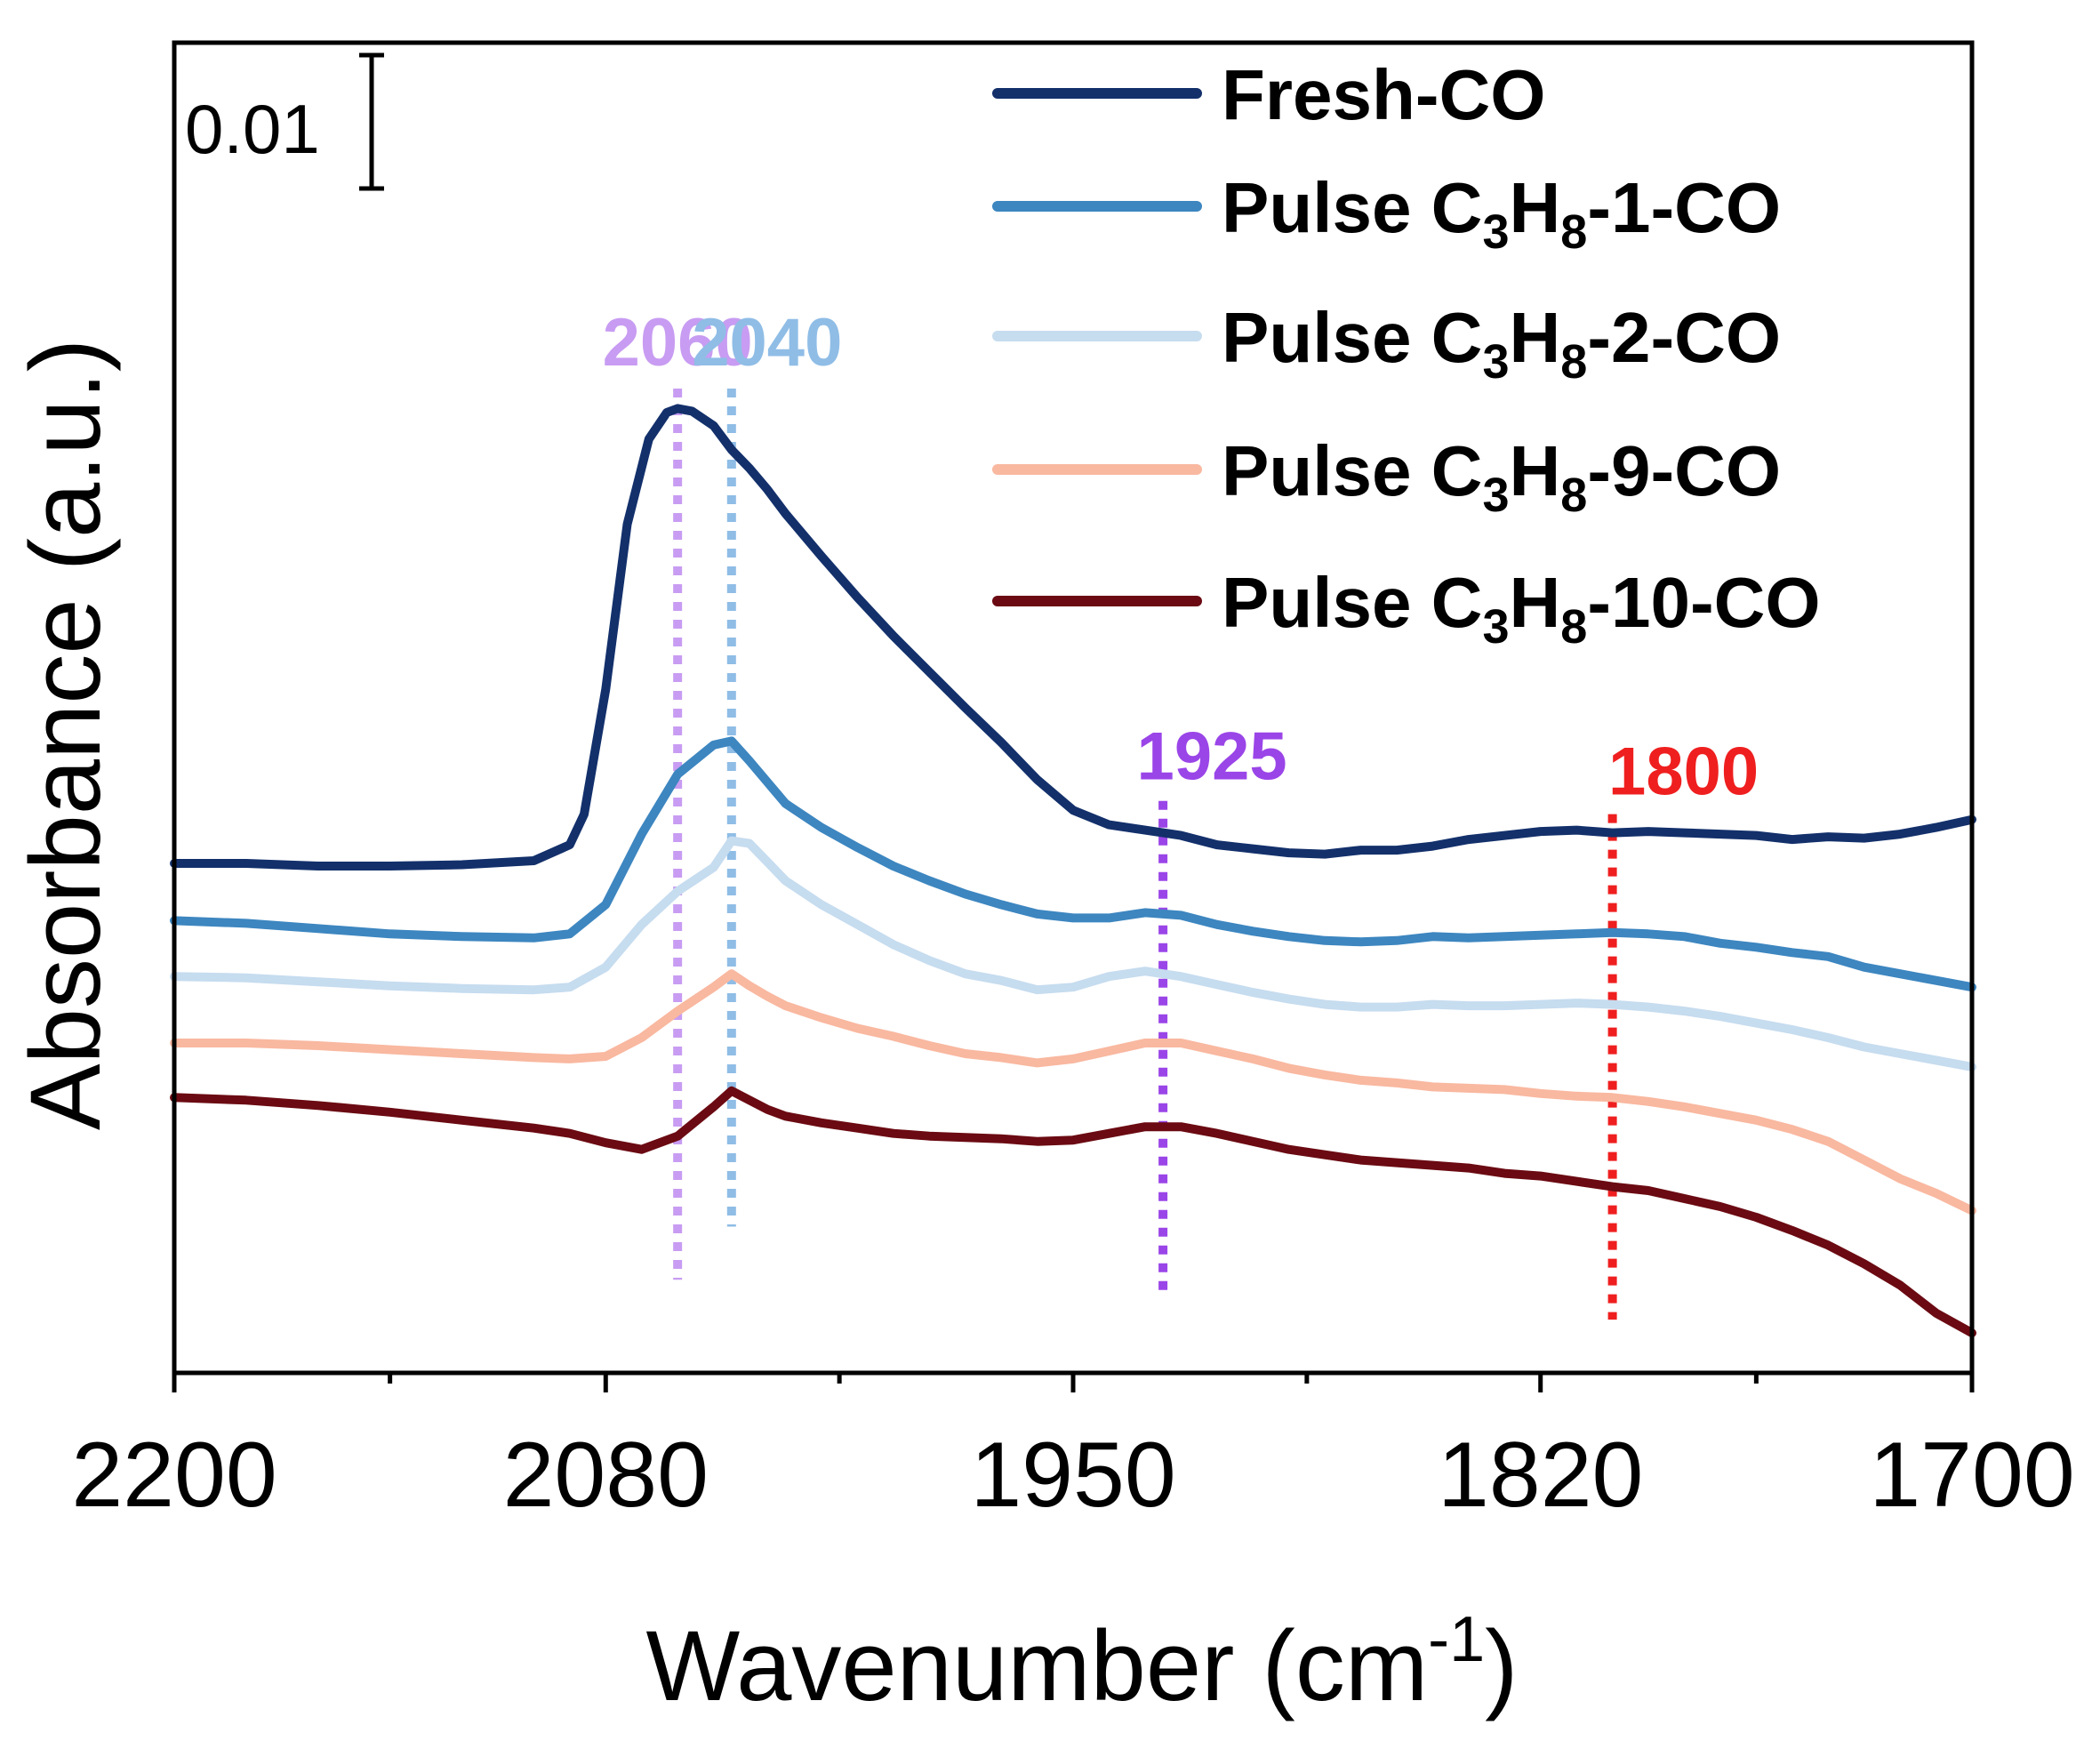 This screenshot has width=2100, height=1741. What do you see at coordinates (1684, 338) in the screenshot?
I see `legend-text: -2-CO` at bounding box center [1684, 338].